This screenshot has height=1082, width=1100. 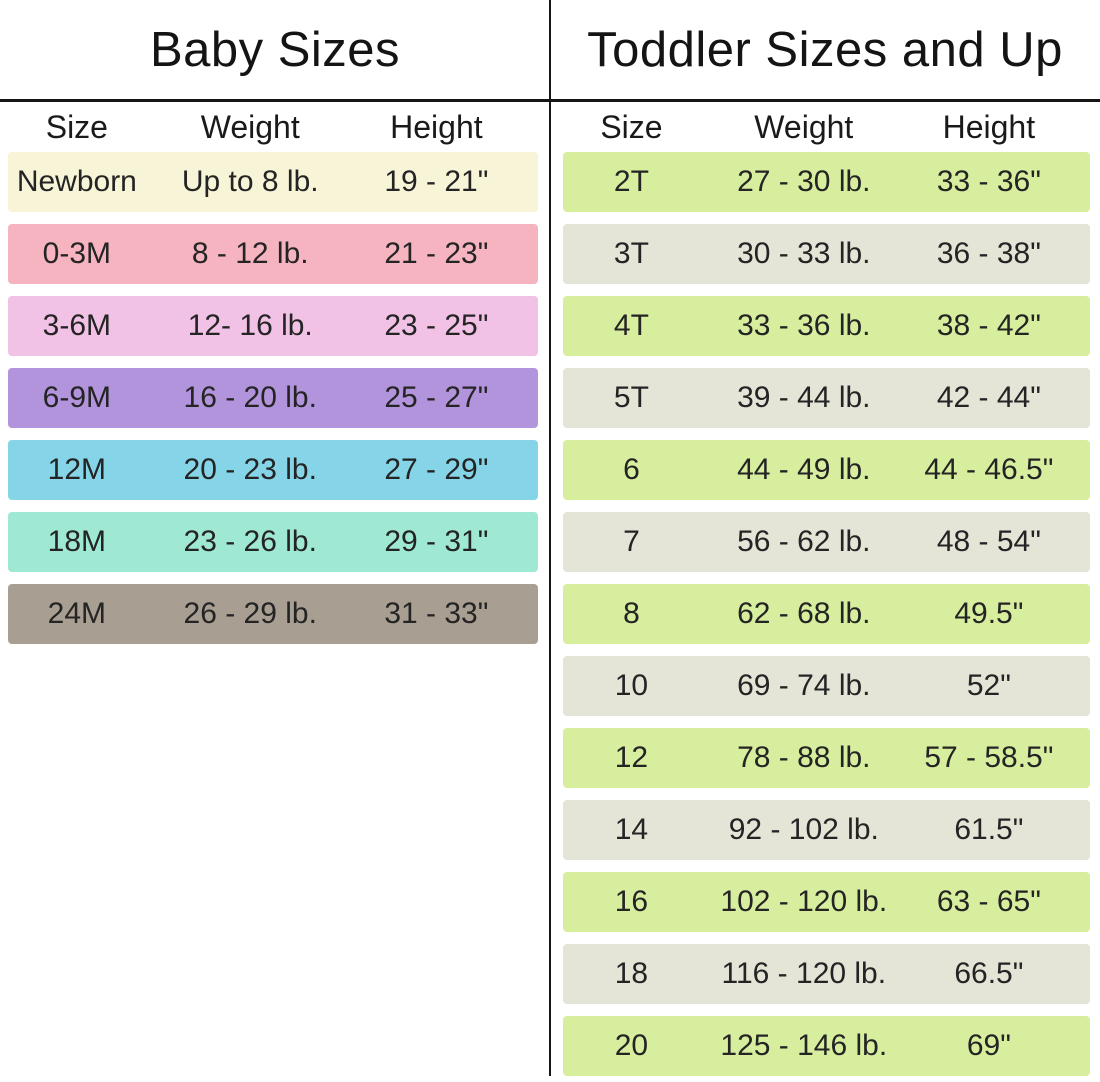 What do you see at coordinates (988, 181) in the screenshot?
I see `cell-height: 33 - 36"` at bounding box center [988, 181].